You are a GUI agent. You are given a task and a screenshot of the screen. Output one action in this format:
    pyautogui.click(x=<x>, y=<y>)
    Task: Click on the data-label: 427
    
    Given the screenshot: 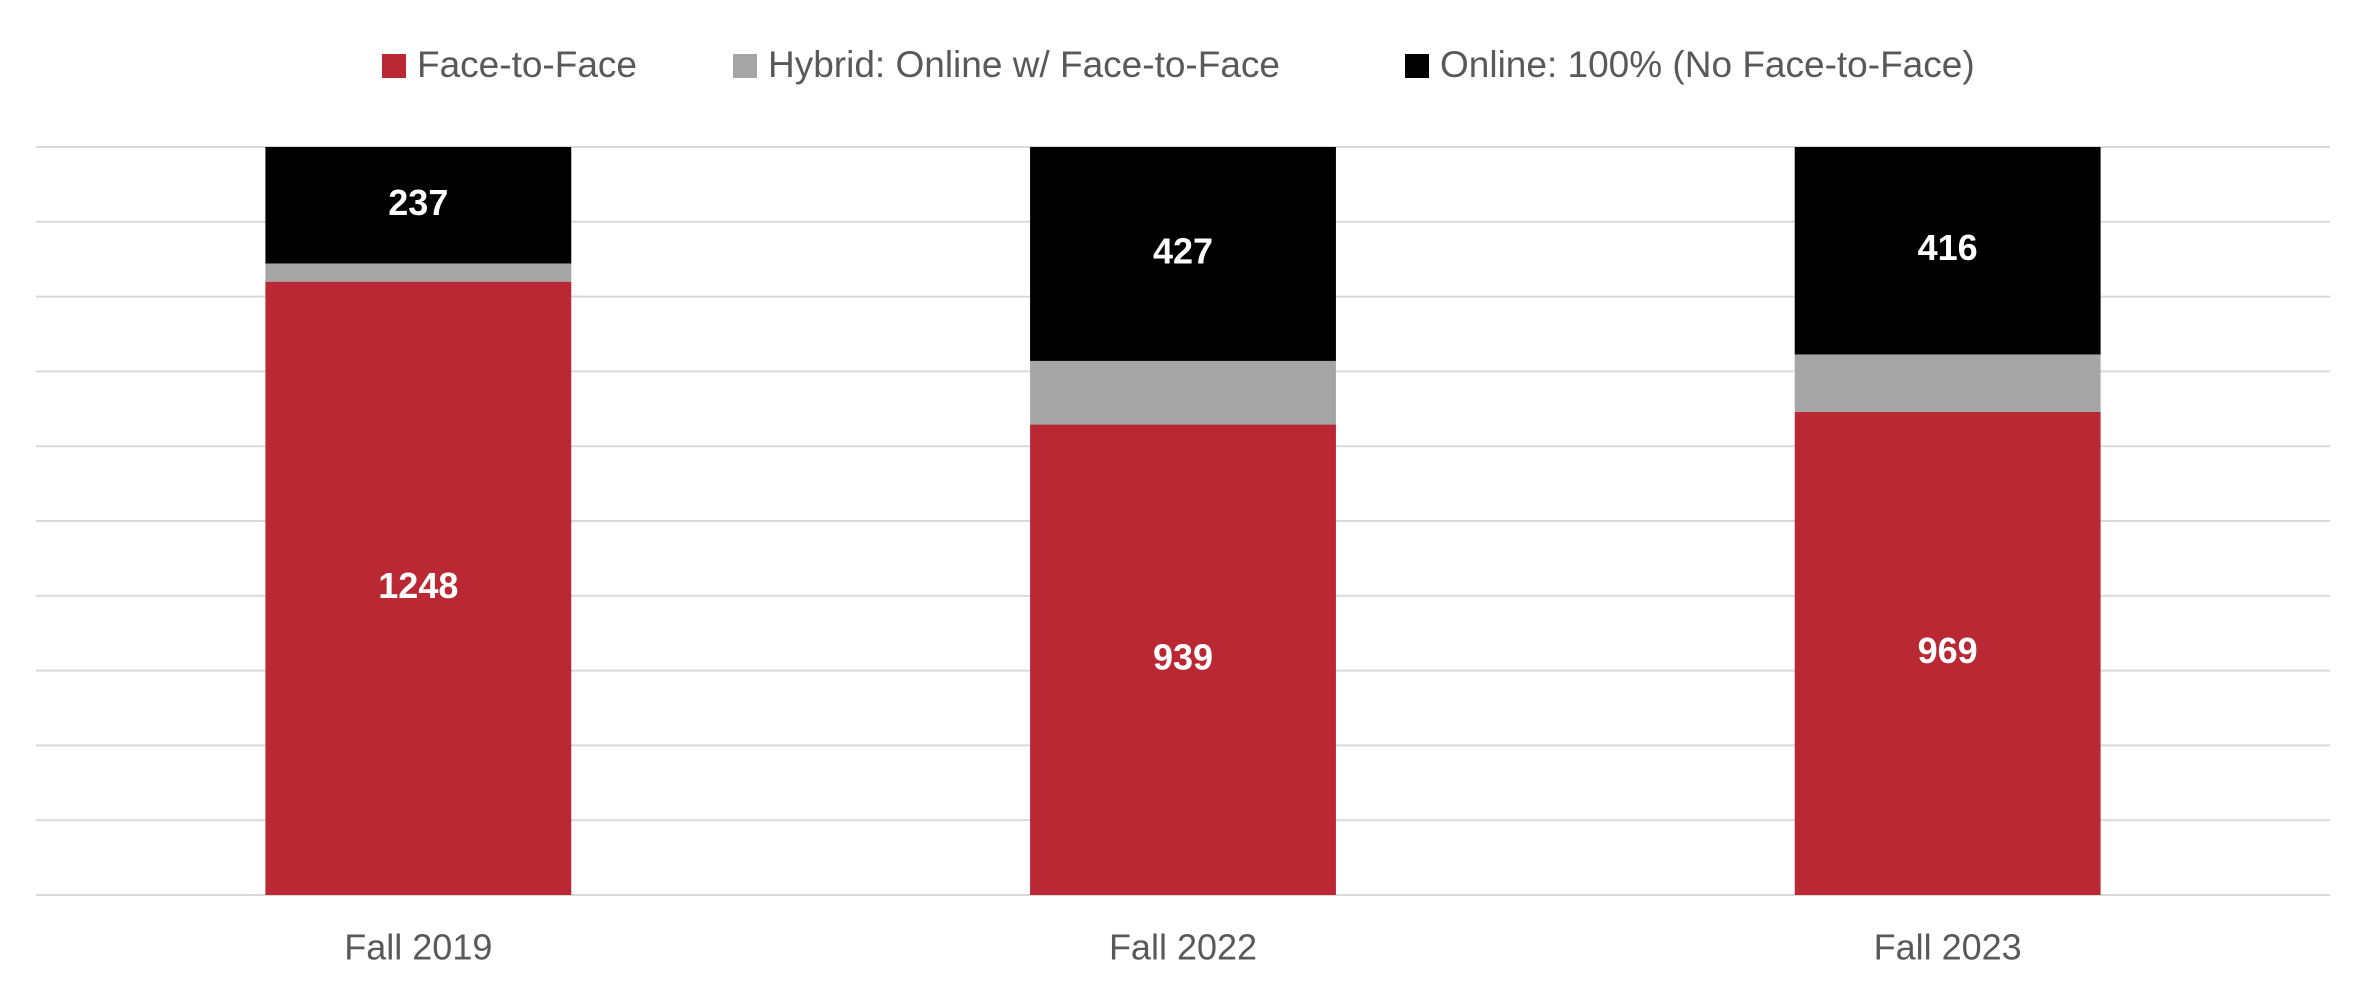 What is the action you would take?
    pyautogui.click(x=1183, y=250)
    